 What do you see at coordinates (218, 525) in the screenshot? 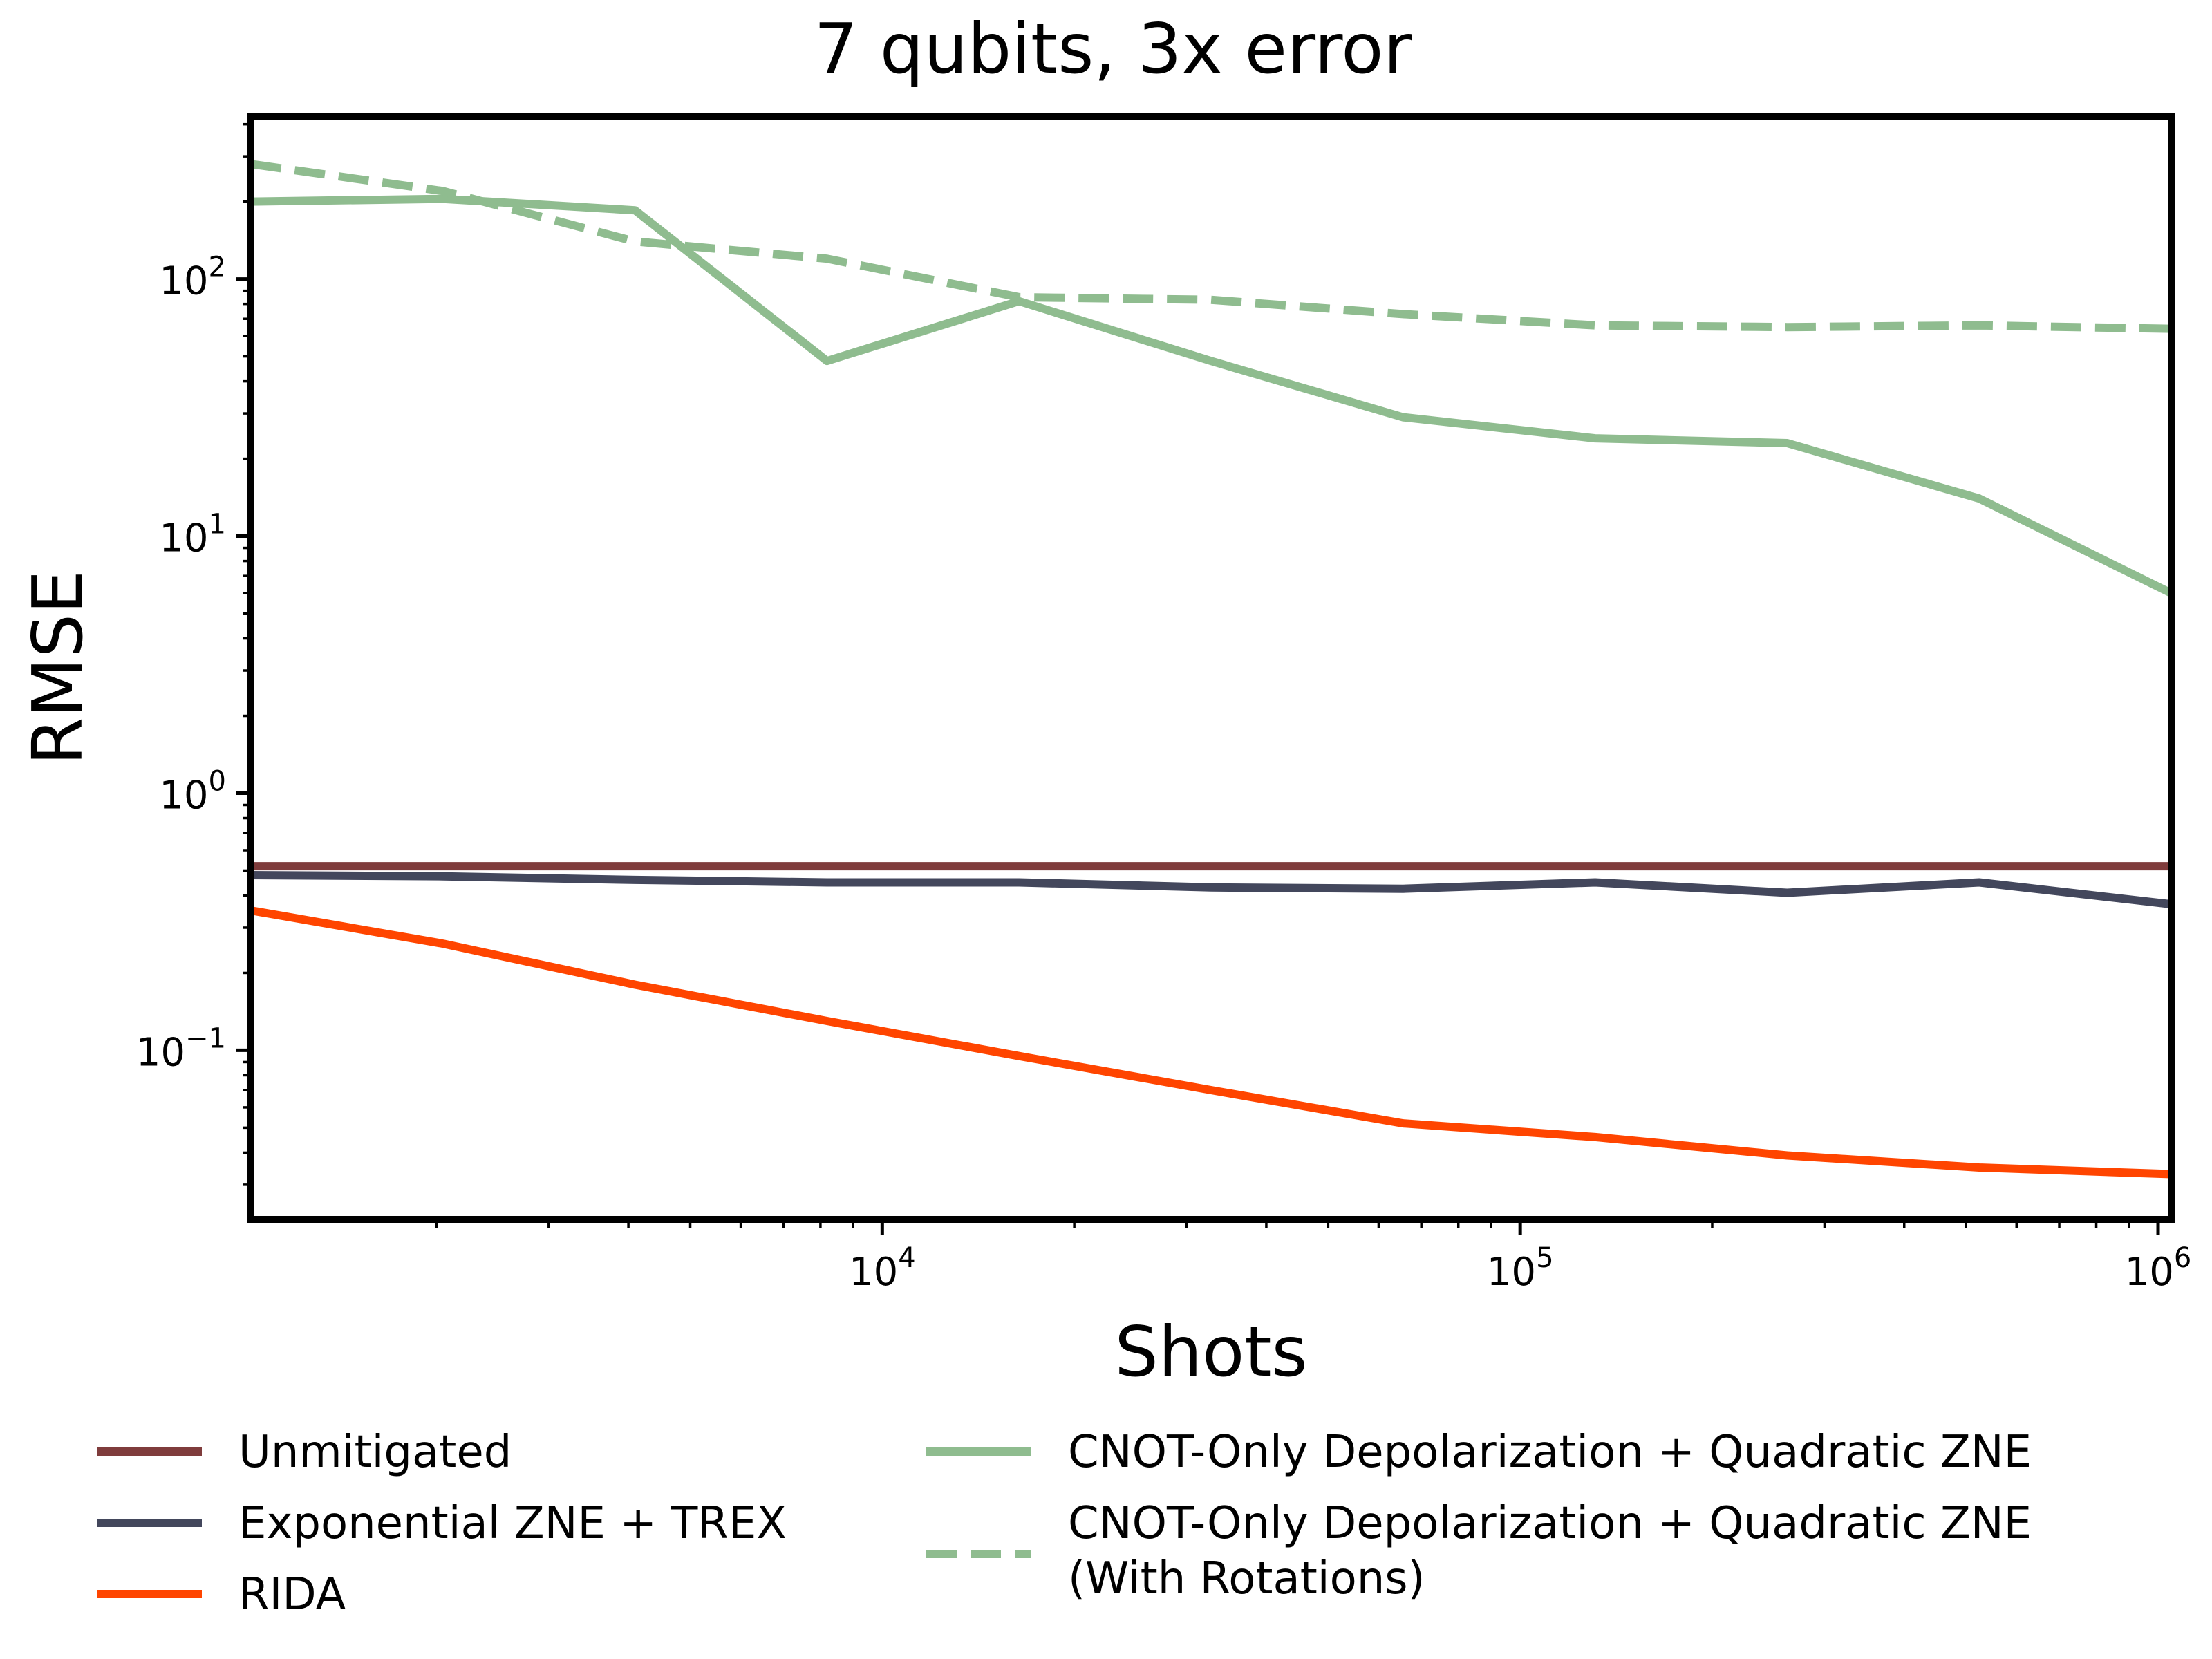
I see `y-tick-exponent: 1` at bounding box center [218, 525].